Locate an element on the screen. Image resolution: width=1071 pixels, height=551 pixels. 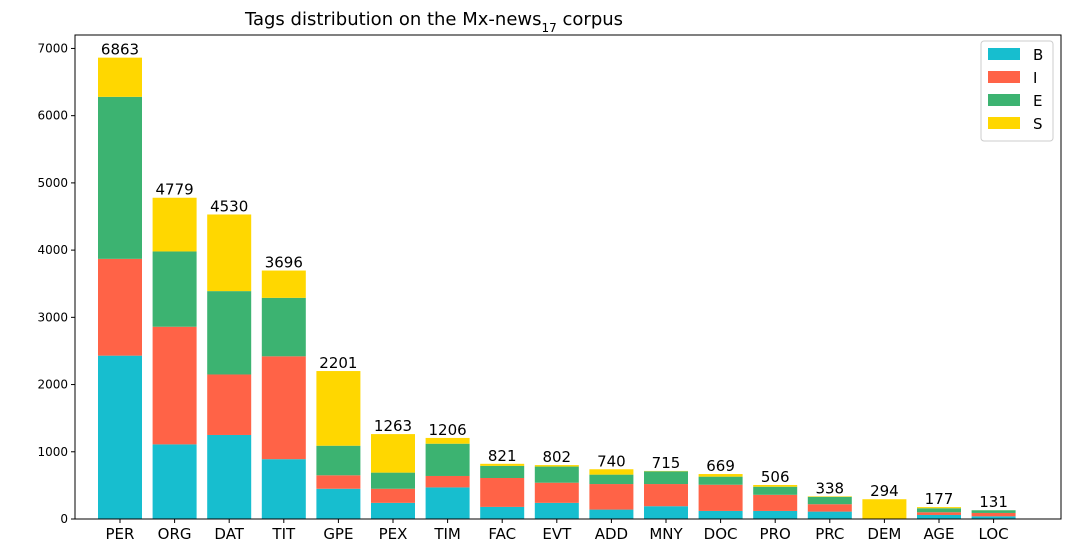
bar-segment-doc-b is located at coordinates (720, 514).